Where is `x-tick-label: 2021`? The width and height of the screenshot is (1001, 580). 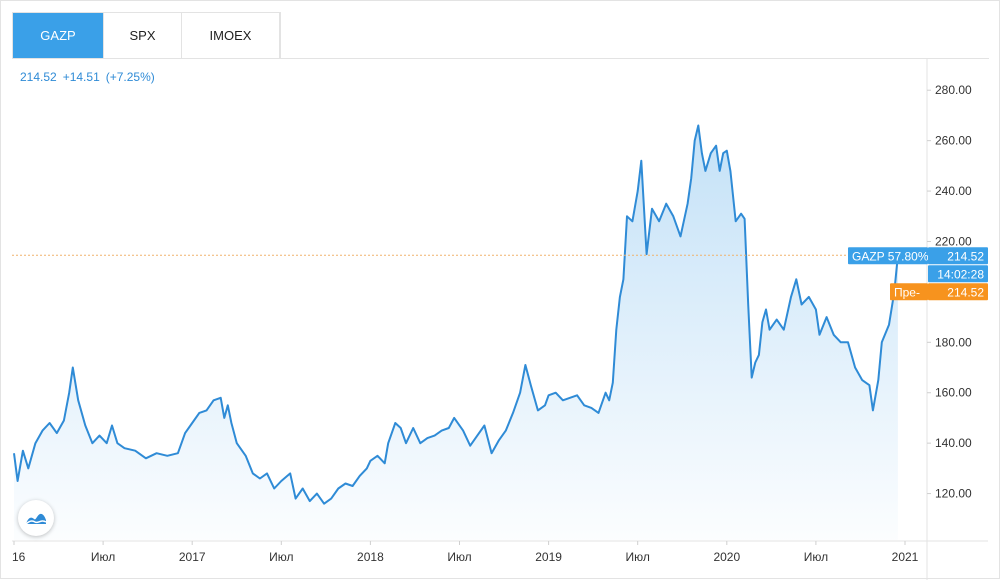
x-tick-label: 2021 is located at coordinates (905, 557).